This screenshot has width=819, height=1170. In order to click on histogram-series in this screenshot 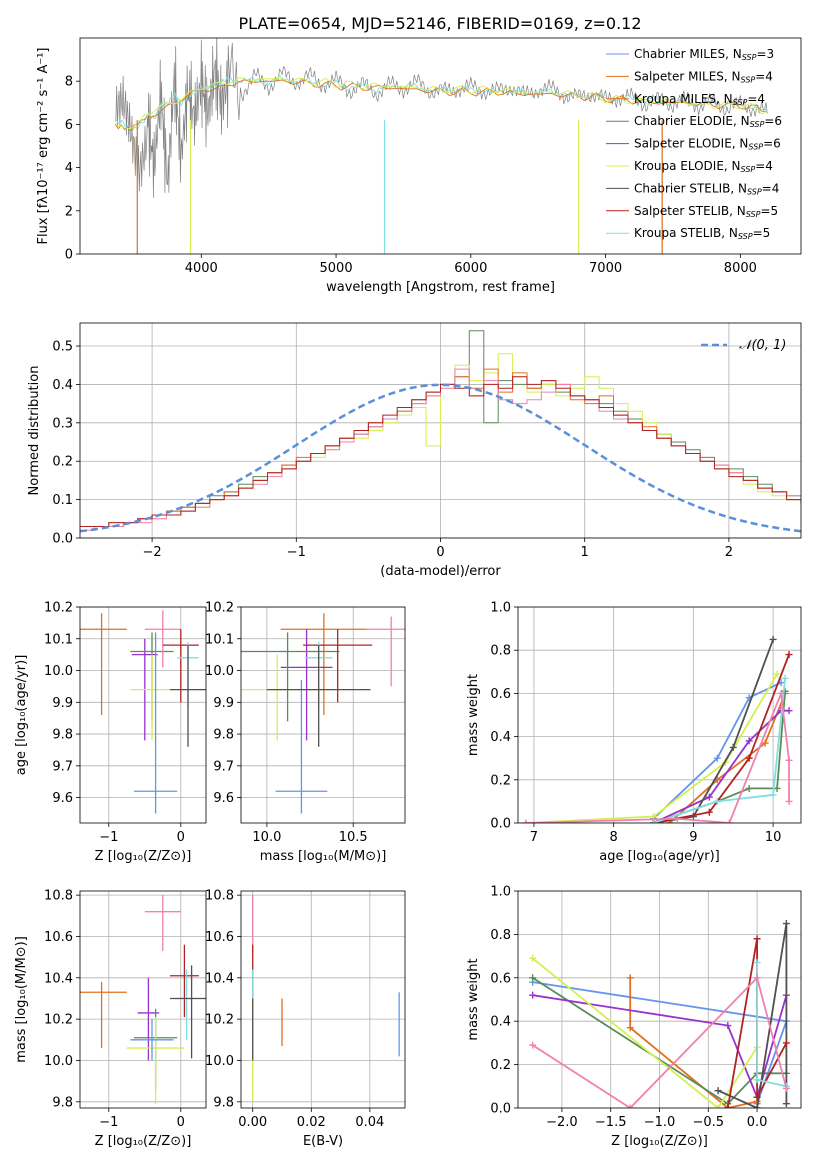, I will do `click(440, 428)`.